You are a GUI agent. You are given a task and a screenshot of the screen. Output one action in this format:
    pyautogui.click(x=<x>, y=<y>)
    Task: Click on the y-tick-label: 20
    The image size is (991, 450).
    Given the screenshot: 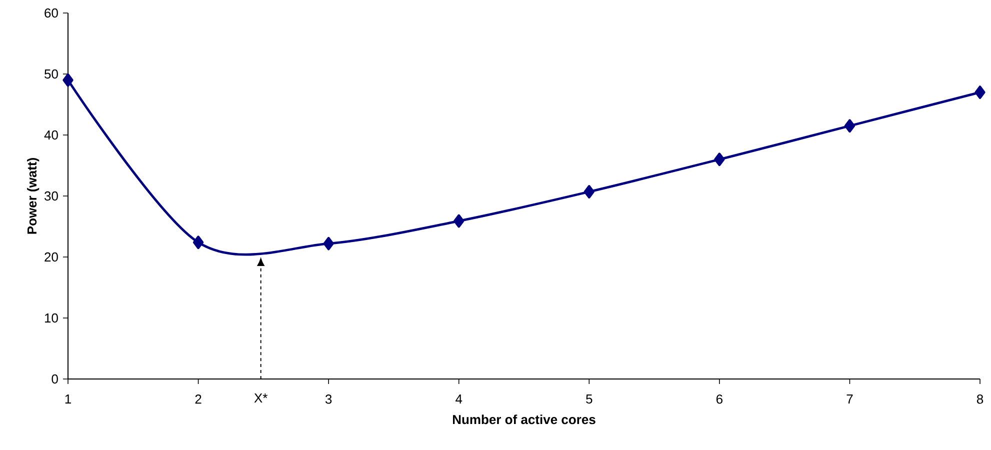 What is the action you would take?
    pyautogui.click(x=51, y=257)
    